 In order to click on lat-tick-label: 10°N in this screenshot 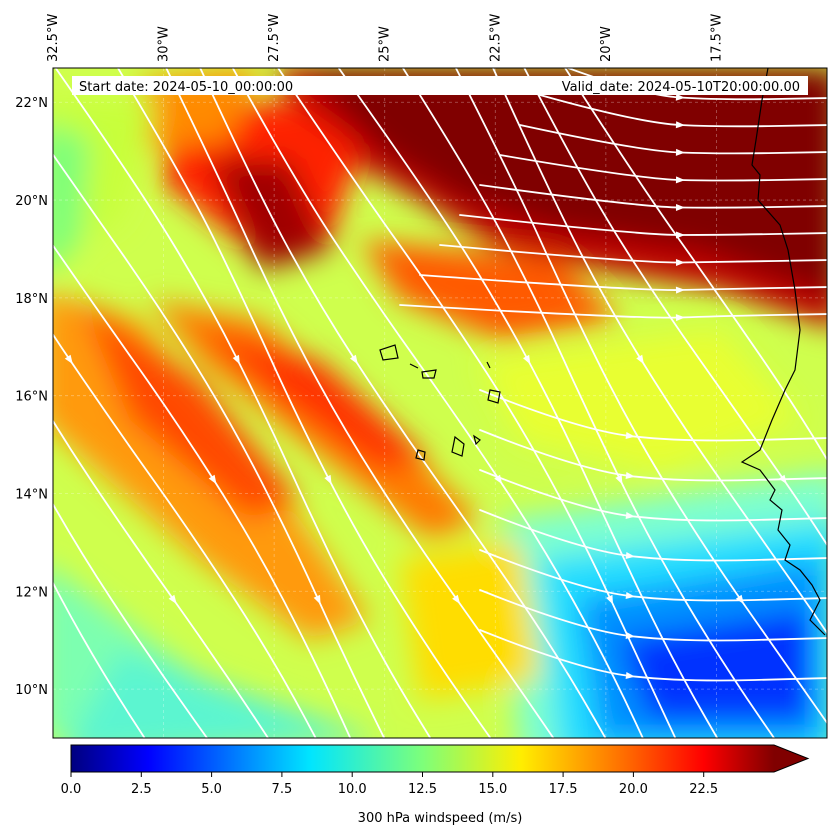, I will do `click(31, 690)`.